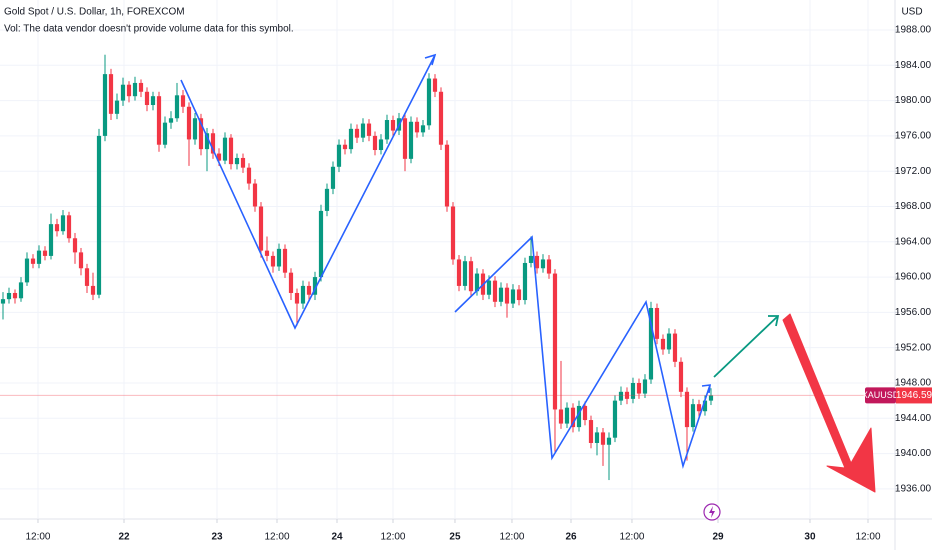 The width and height of the screenshot is (932, 550). What do you see at coordinates (913, 312) in the screenshot?
I see `y-tick-label: 1956.00` at bounding box center [913, 312].